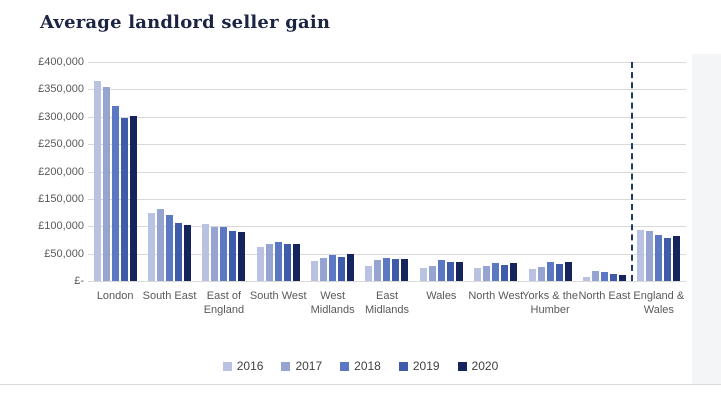 The height and width of the screenshot is (407, 721). I want to click on x-label-yorks-and-the-humber: Yorks & the Humber, so click(550, 303).